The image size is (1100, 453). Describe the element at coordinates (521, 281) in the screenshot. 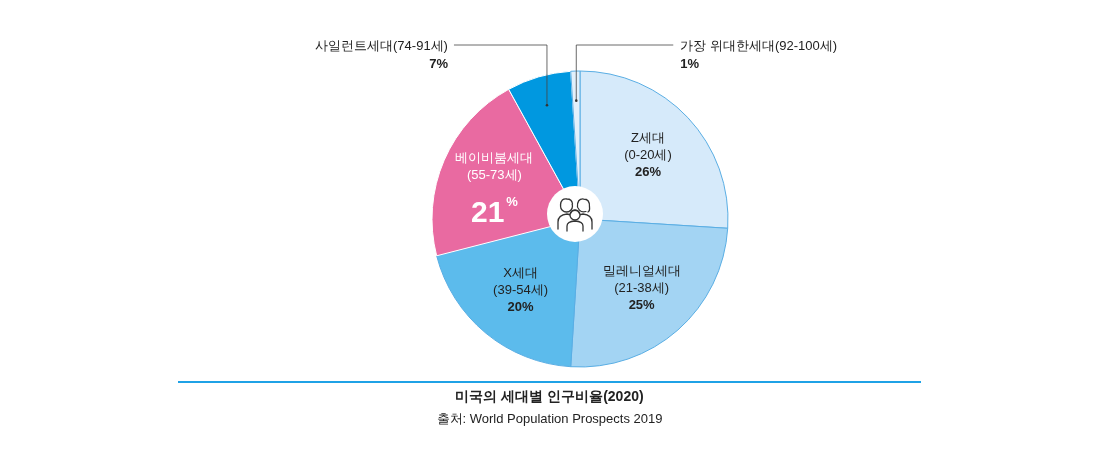

I see `slice-label: X세대(39-54세)` at that location.